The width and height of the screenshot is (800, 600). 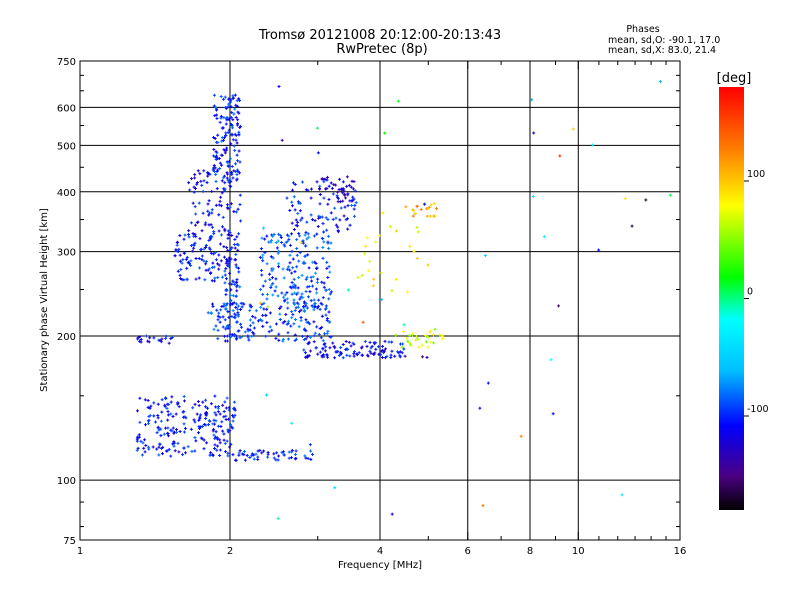 I want to click on x-tick-label: 4, so click(x=380, y=551).